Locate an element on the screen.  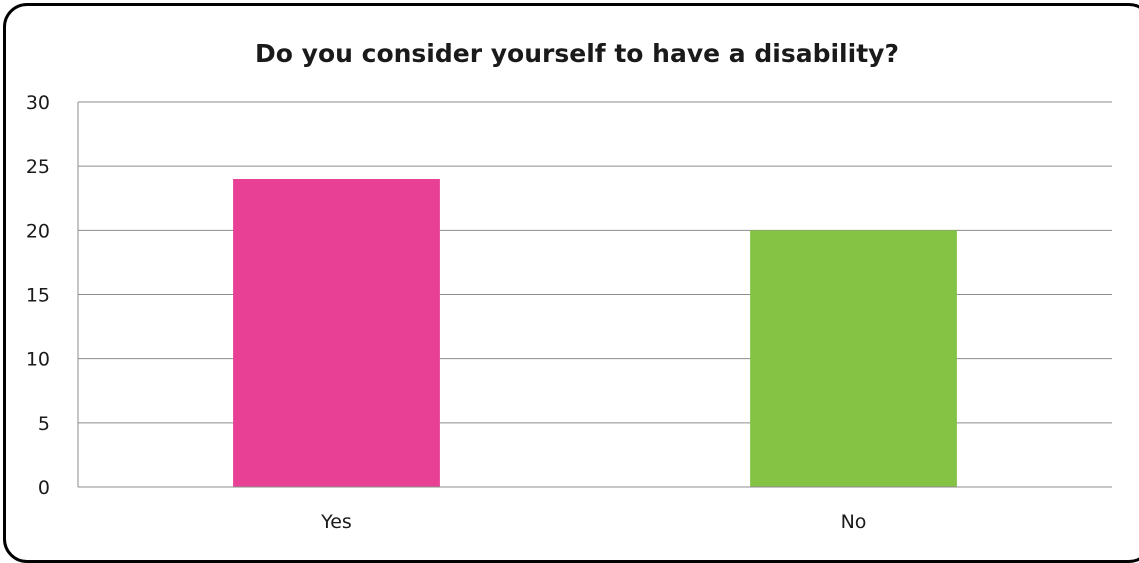
bar-no is located at coordinates (853, 359).